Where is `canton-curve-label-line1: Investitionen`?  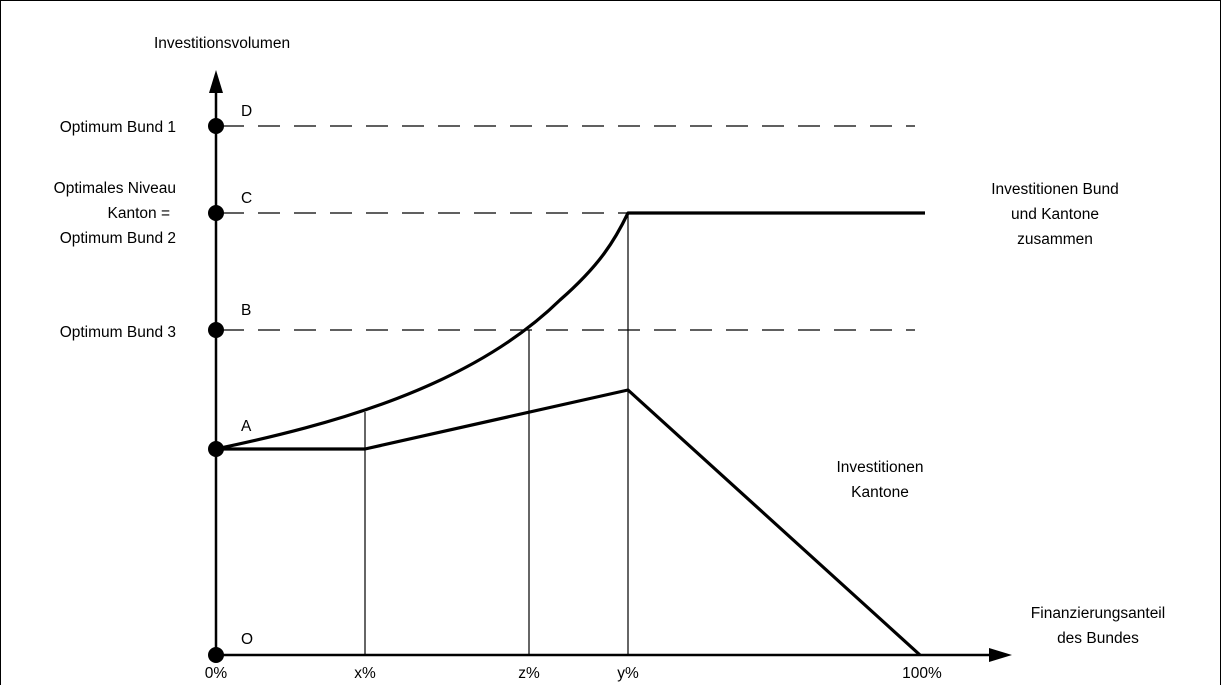 canton-curve-label-line1: Investitionen is located at coordinates (879, 467).